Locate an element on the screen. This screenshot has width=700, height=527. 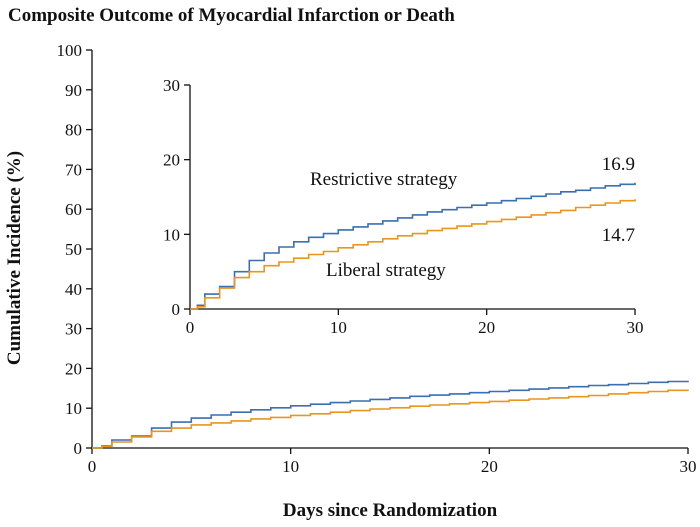
inset-x-tick-label: 0 is located at coordinates (190, 327).